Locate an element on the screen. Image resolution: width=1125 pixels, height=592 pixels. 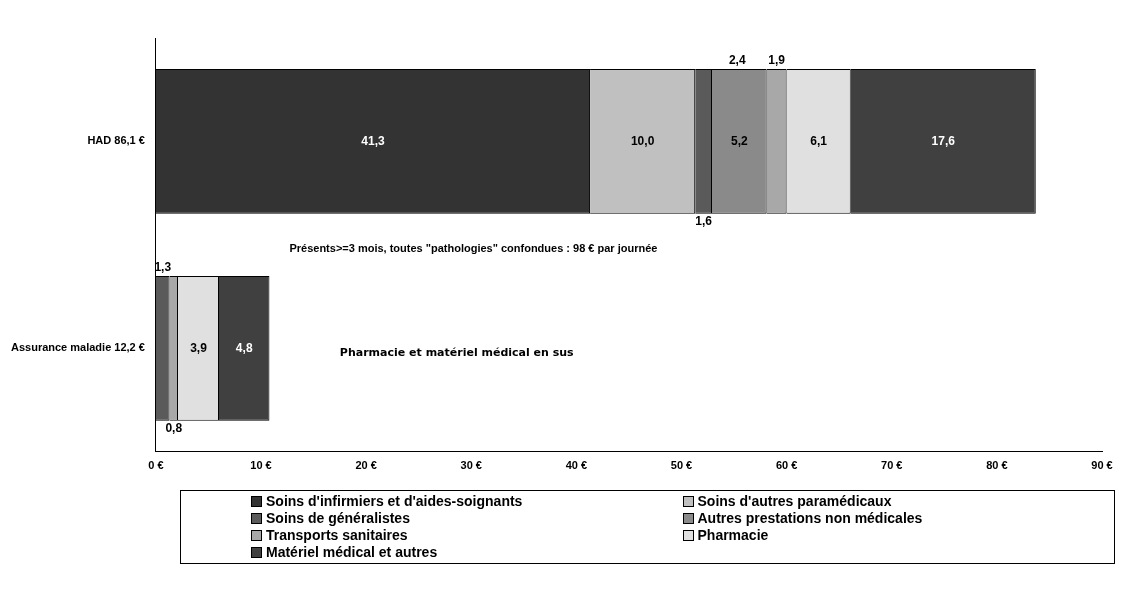
data-label: 10,0 is located at coordinates (642, 140).